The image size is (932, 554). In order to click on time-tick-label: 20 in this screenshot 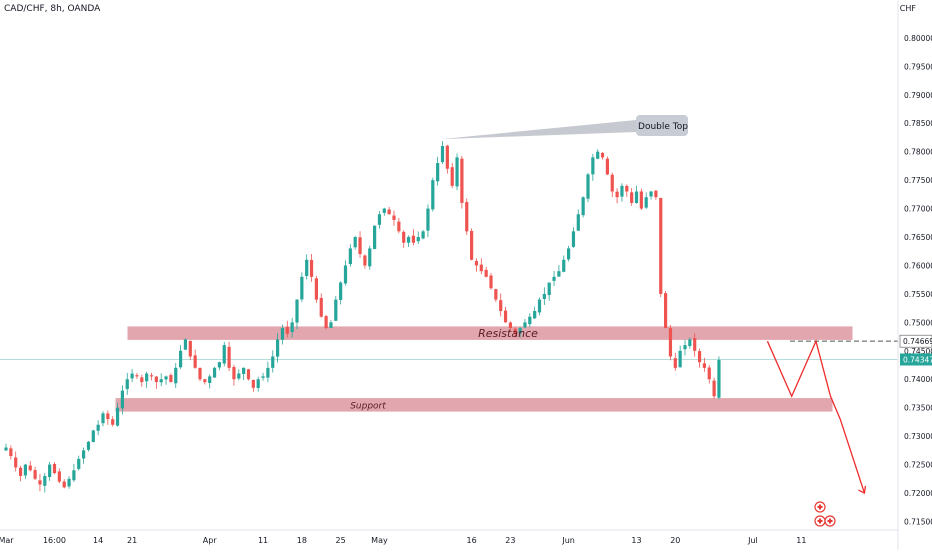, I will do `click(675, 540)`.